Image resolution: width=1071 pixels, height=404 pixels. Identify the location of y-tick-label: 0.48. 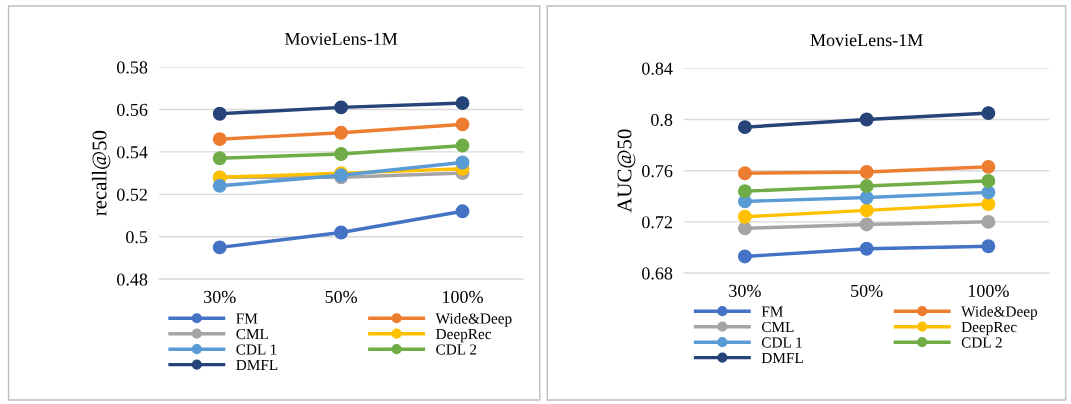
(132, 279).